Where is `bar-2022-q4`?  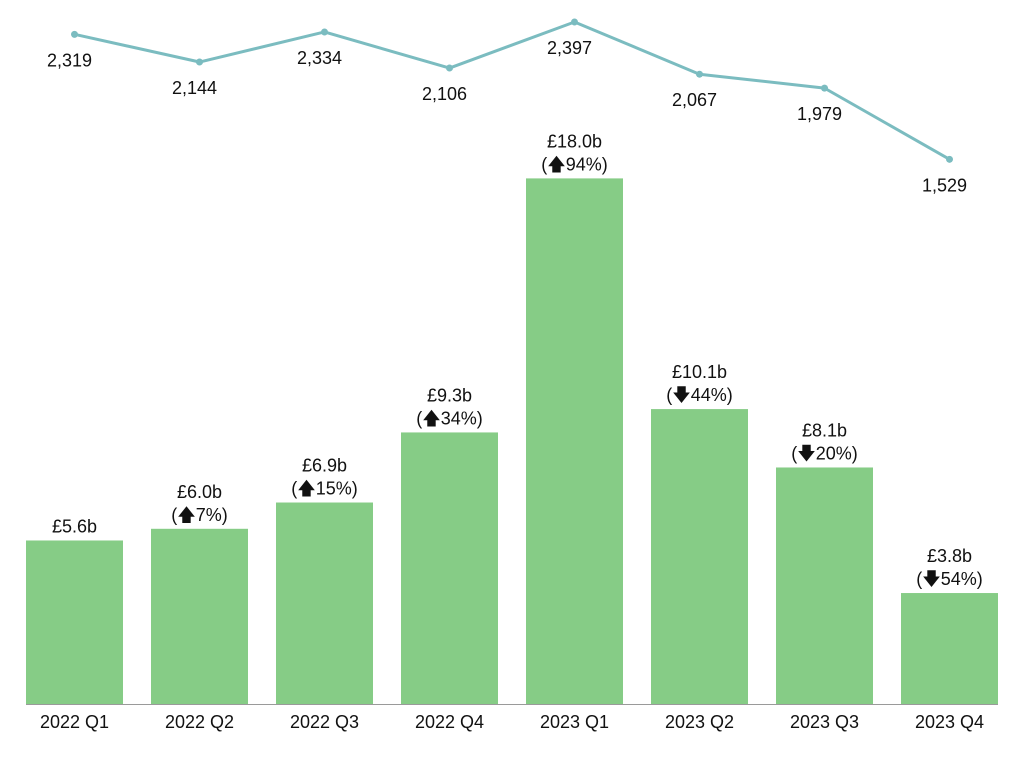
bar-2022-q4 is located at coordinates (449, 568).